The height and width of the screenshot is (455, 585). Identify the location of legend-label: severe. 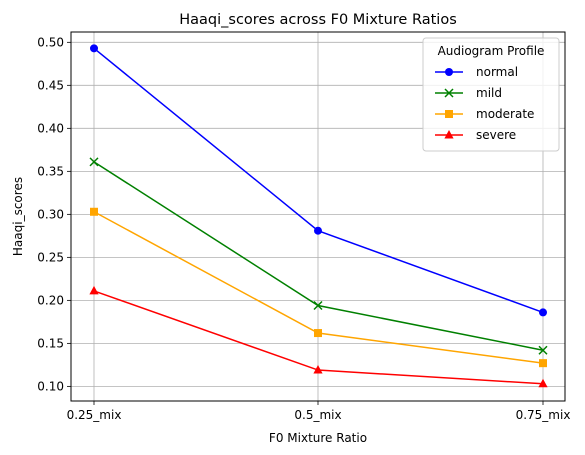
(496, 135).